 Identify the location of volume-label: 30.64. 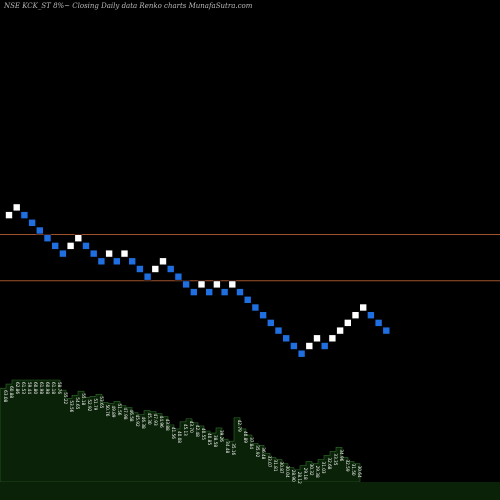
(359, 472).